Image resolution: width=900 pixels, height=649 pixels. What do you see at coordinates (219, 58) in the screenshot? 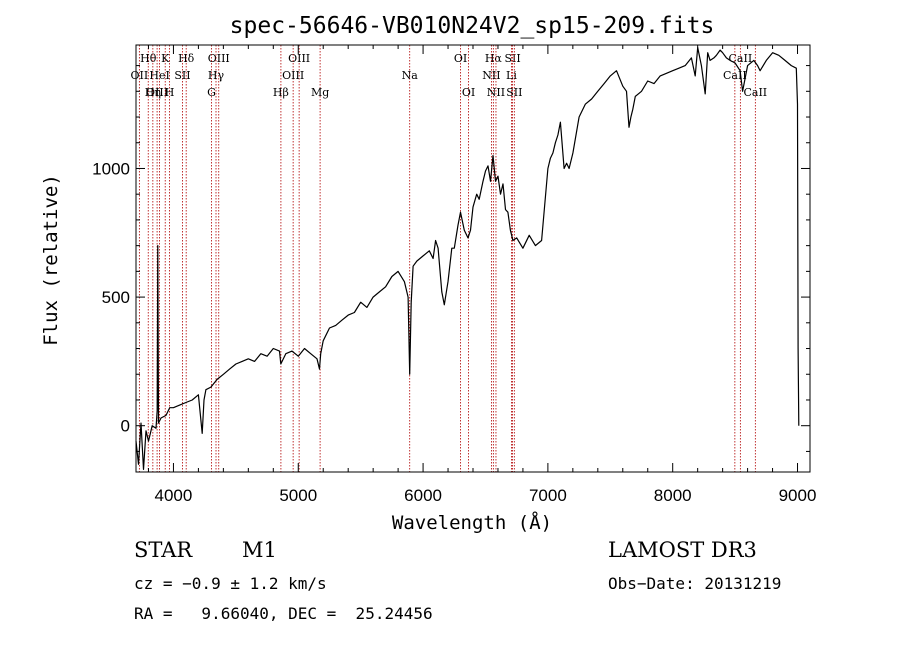
I see `line-label-9: OIII` at bounding box center [219, 58].